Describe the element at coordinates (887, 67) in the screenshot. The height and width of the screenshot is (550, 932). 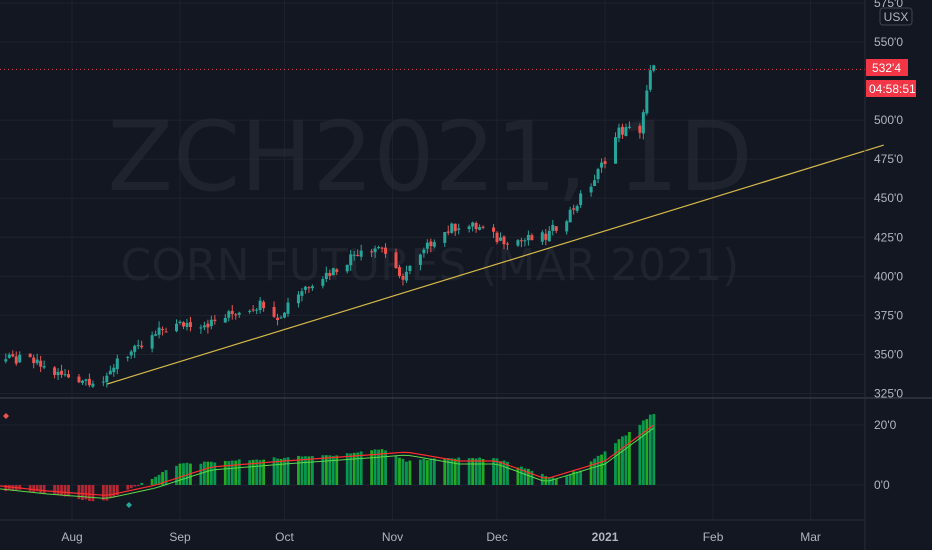
I see `last-price-box` at that location.